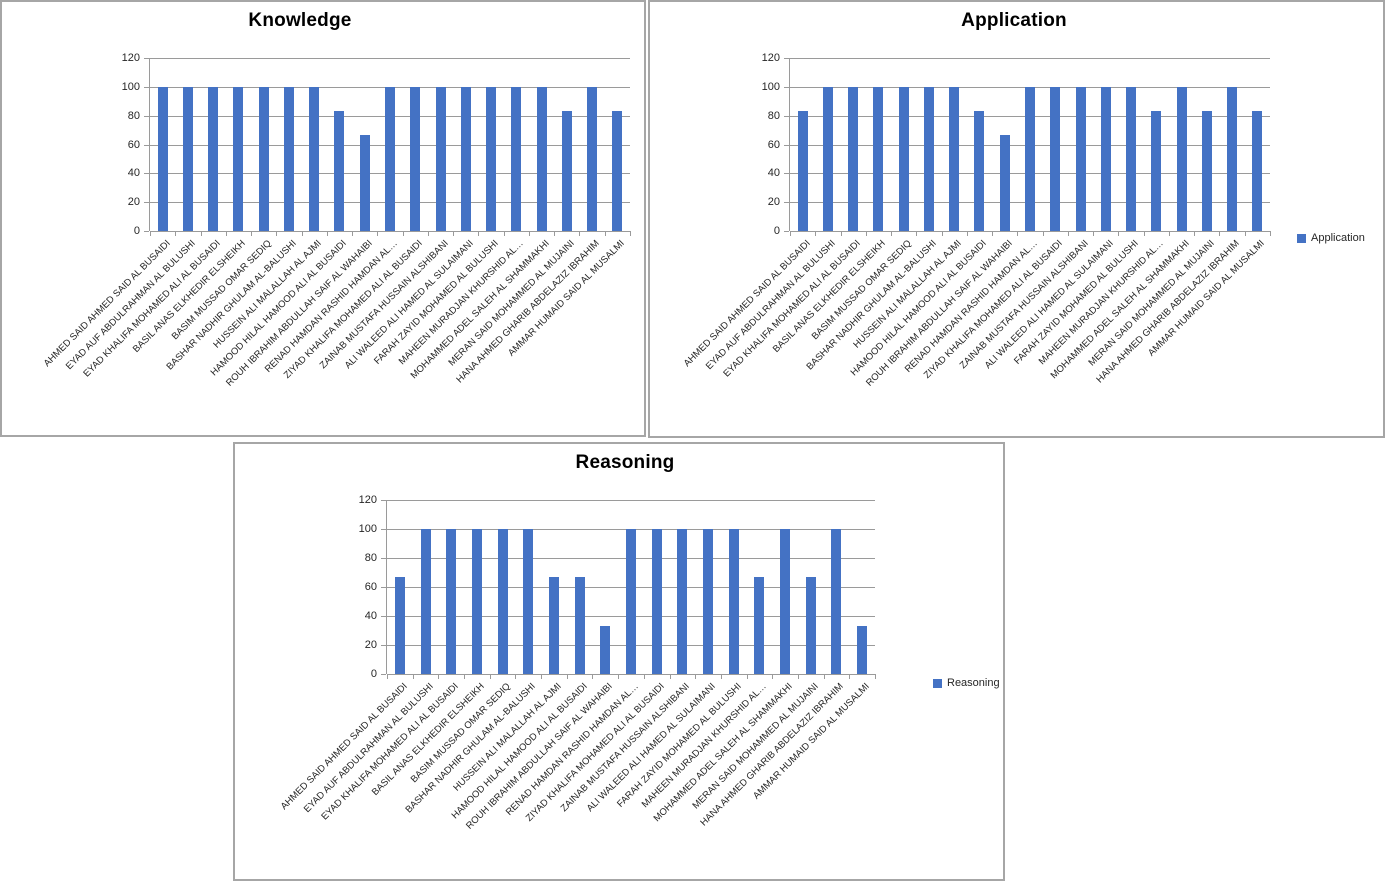 The image size is (1390, 887). Describe the element at coordinates (300, 20) in the screenshot. I see `chart-title-knowledge: Knowledge` at that location.